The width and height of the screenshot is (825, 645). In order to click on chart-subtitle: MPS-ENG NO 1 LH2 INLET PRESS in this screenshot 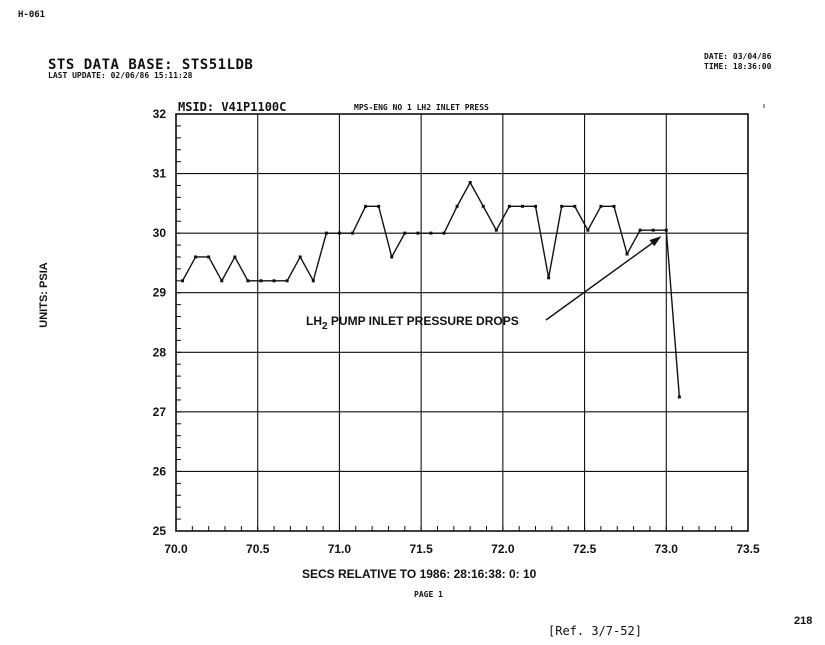, I will do `click(421, 107)`.